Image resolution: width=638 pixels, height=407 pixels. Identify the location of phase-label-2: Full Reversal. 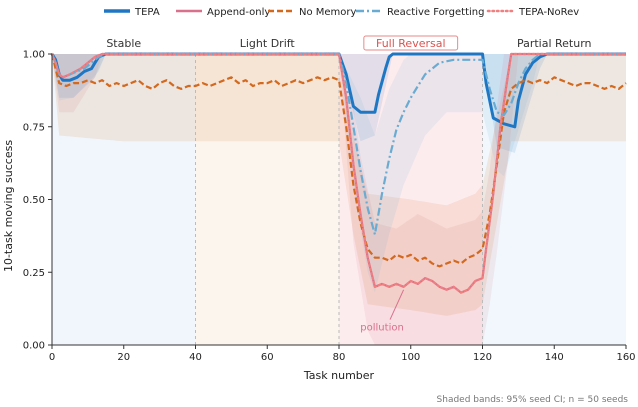
(411, 43).